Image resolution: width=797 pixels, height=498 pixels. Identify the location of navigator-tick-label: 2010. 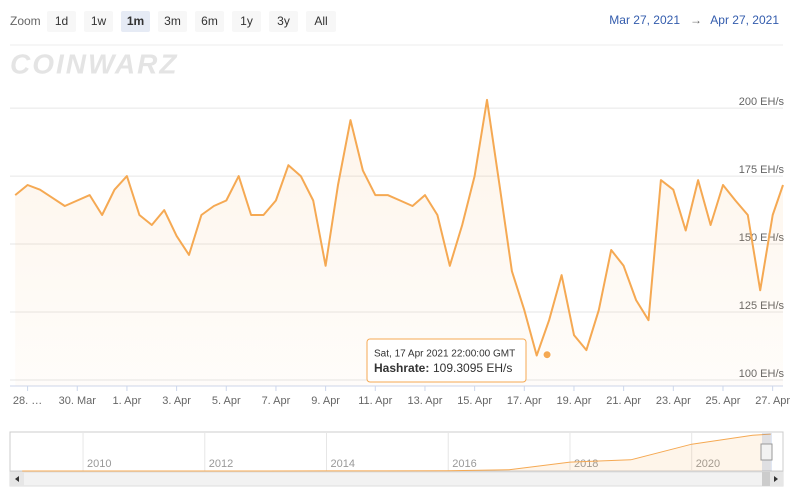
(99, 464).